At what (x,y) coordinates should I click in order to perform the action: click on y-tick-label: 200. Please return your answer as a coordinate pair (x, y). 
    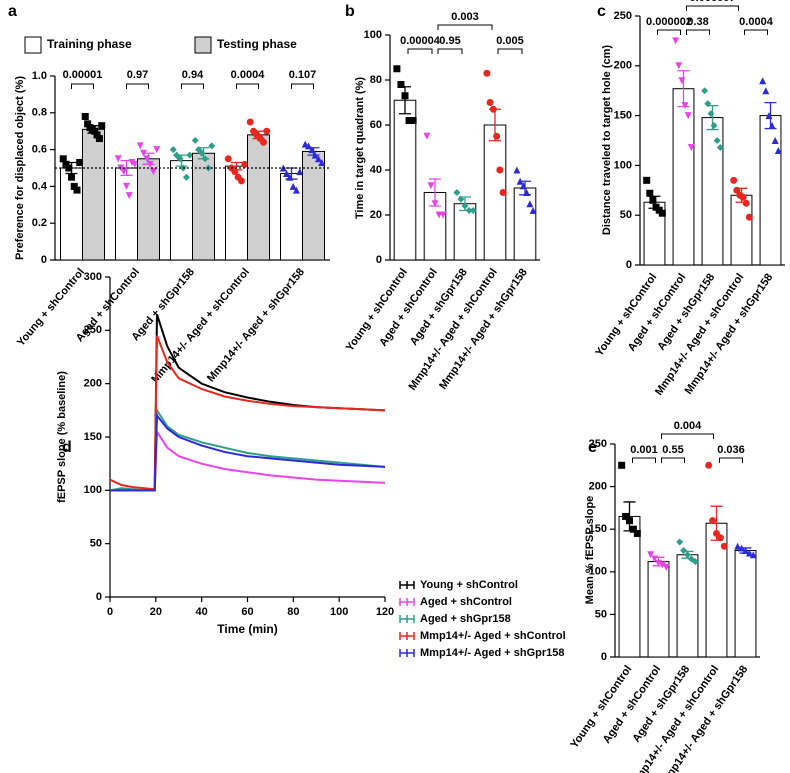
    Looking at the image, I should click on (93, 384).